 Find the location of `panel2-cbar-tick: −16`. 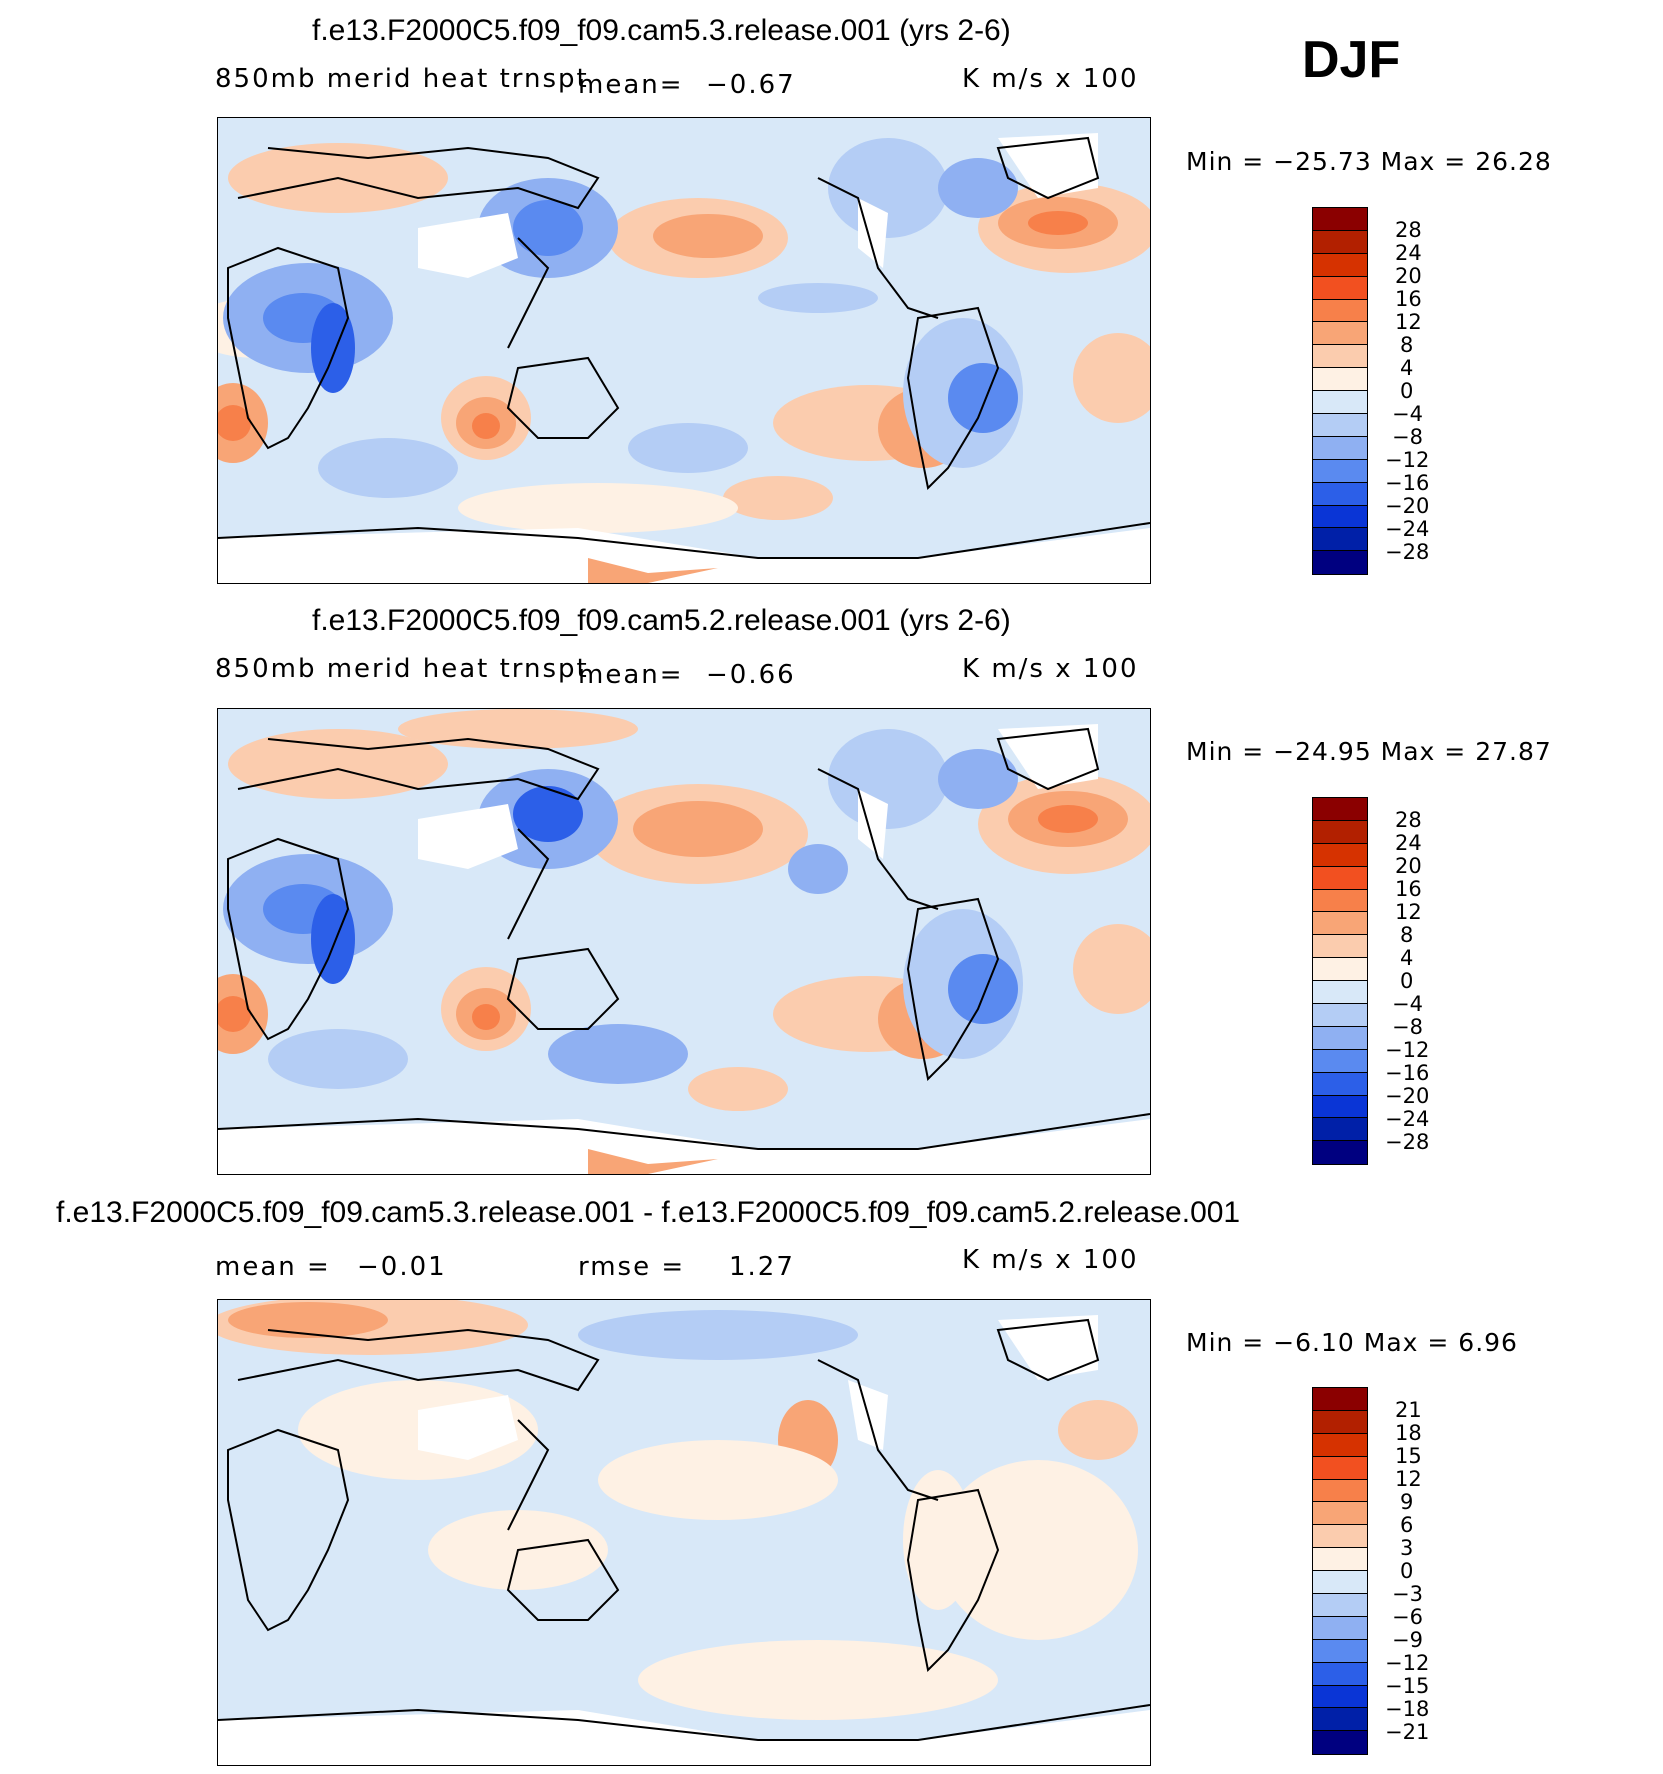

panel2-cbar-tick: −16 is located at coordinates (1407, 1073).